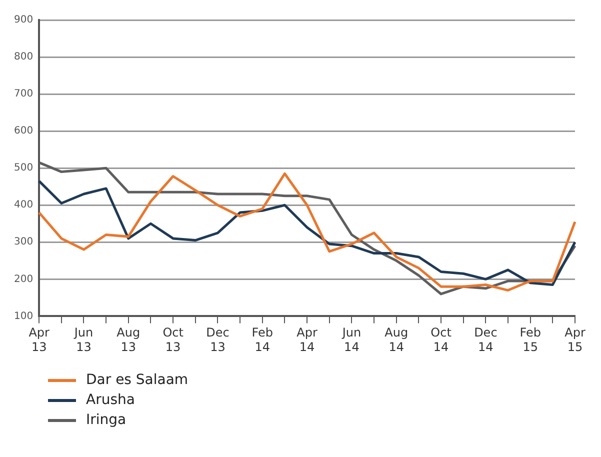 The image size is (601, 457). I want to click on y-tick-label: 400, so click(24, 205).